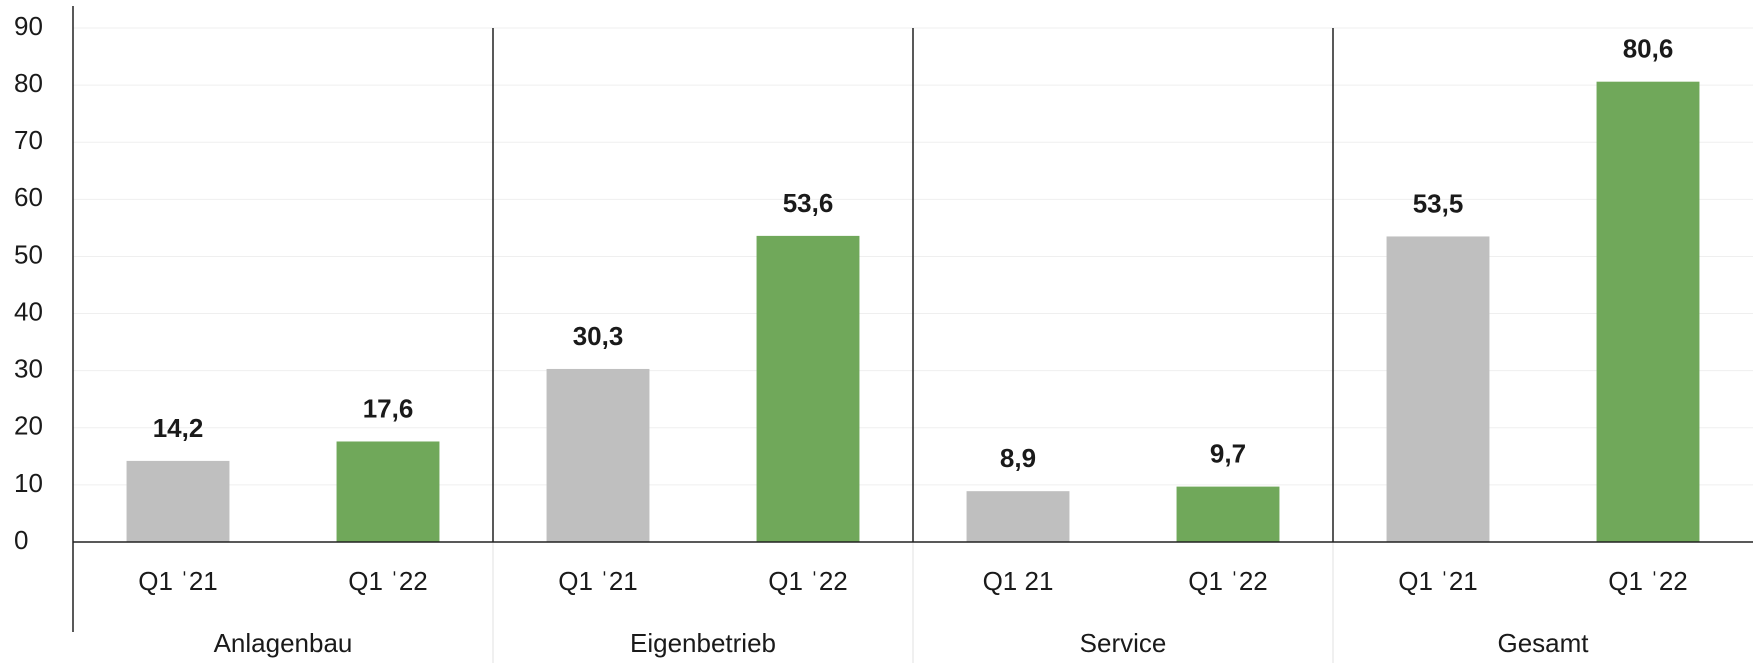 The height and width of the screenshot is (663, 1753). What do you see at coordinates (1123, 643) in the screenshot?
I see `group-label: Service` at bounding box center [1123, 643].